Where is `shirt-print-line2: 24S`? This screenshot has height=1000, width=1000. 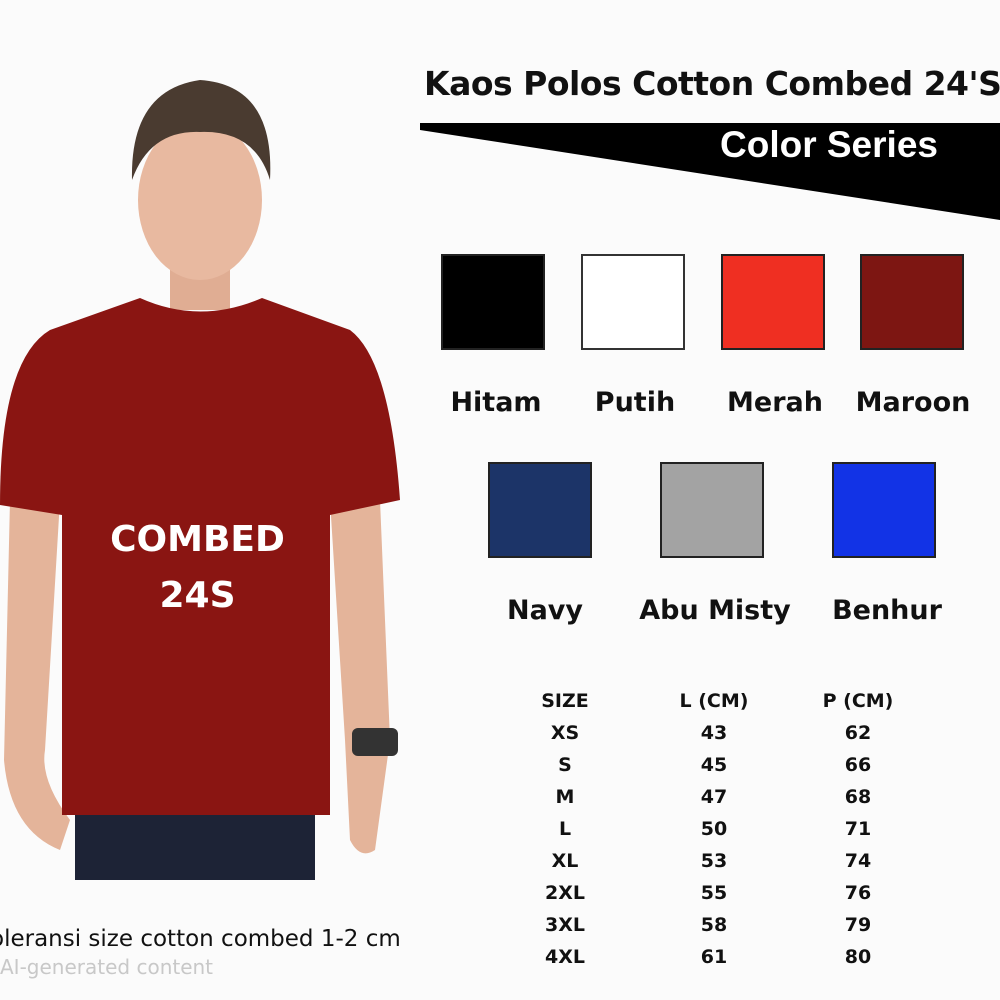 shirt-print-line2: 24S is located at coordinates (197, 595).